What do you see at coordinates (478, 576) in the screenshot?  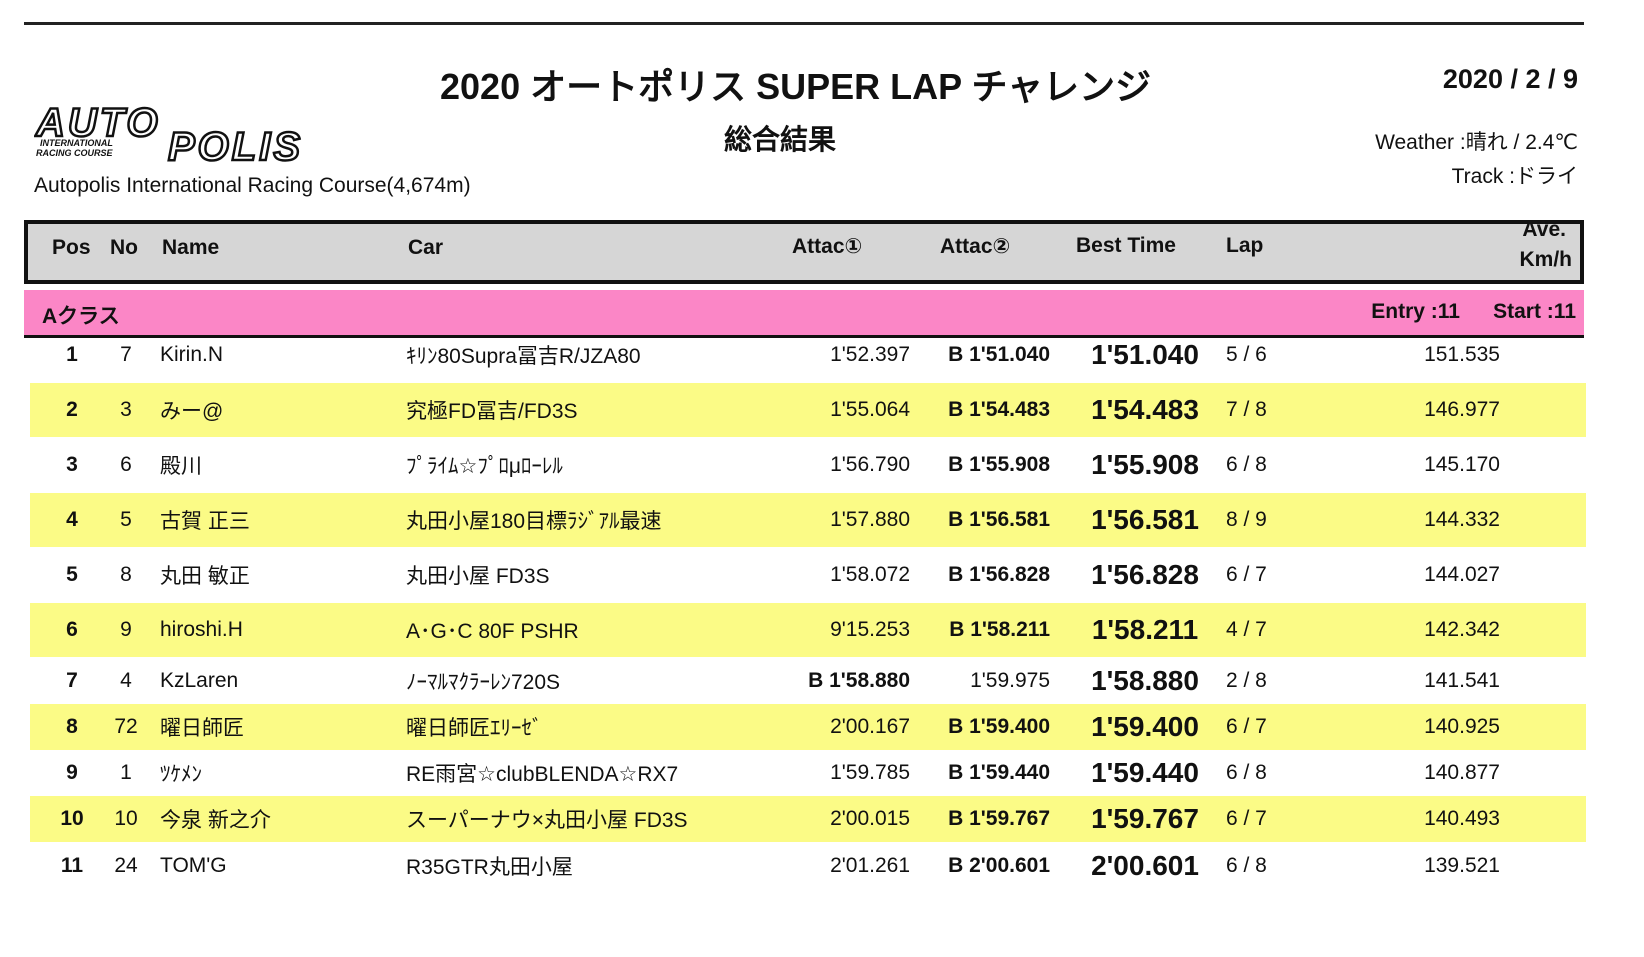 I see `cell-car: 丸田小屋 FD3S` at bounding box center [478, 576].